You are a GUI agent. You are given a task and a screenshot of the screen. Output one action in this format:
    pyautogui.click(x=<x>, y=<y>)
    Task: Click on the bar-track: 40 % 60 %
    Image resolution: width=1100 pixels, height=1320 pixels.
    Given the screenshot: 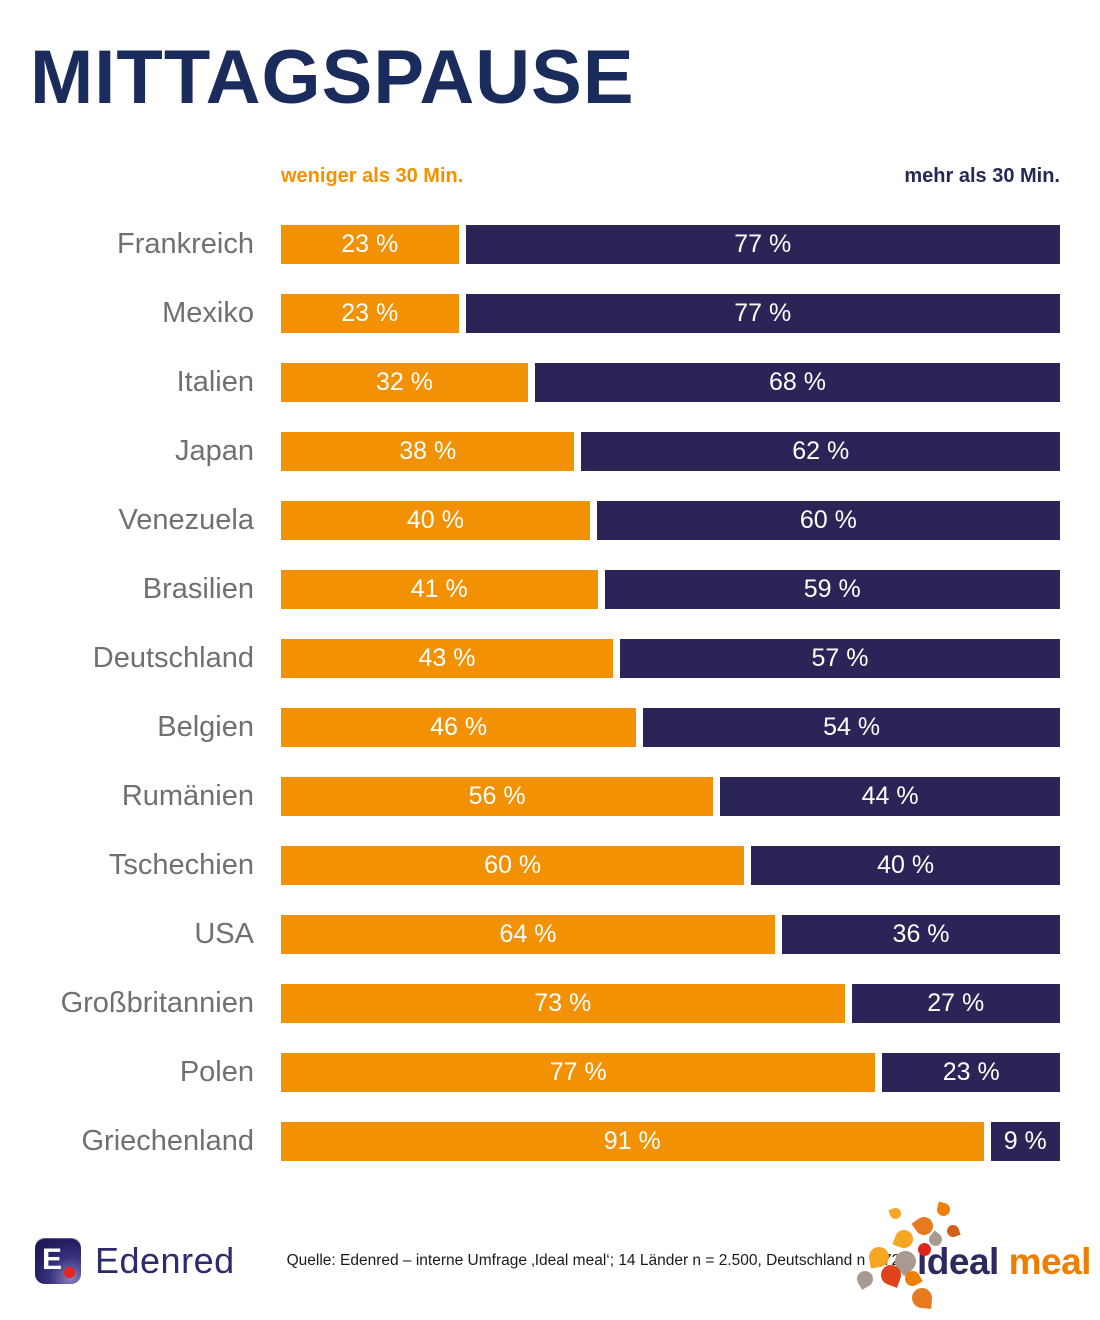 What is the action you would take?
    pyautogui.click(x=670, y=520)
    